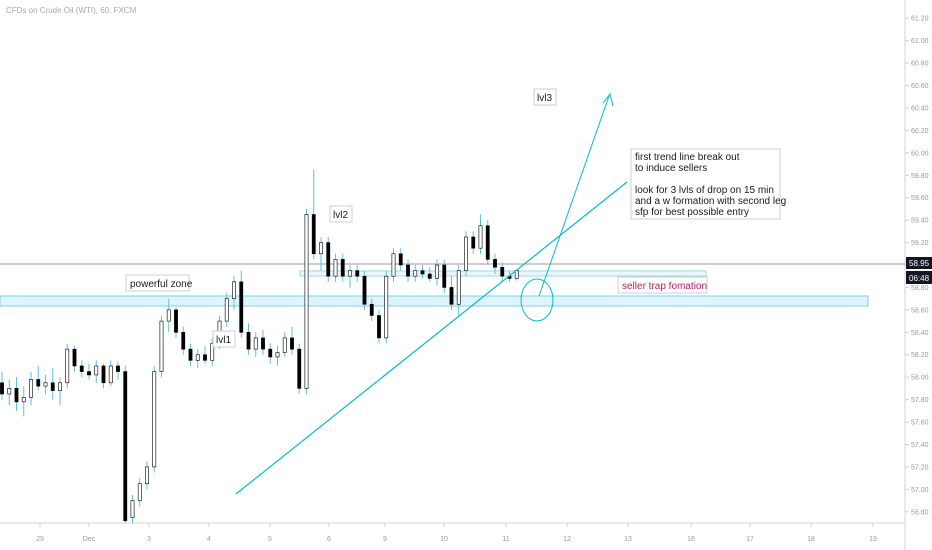 The height and width of the screenshot is (550, 932). Describe the element at coordinates (920, 423) in the screenshot. I see `price-tick-label: 57.60` at that location.